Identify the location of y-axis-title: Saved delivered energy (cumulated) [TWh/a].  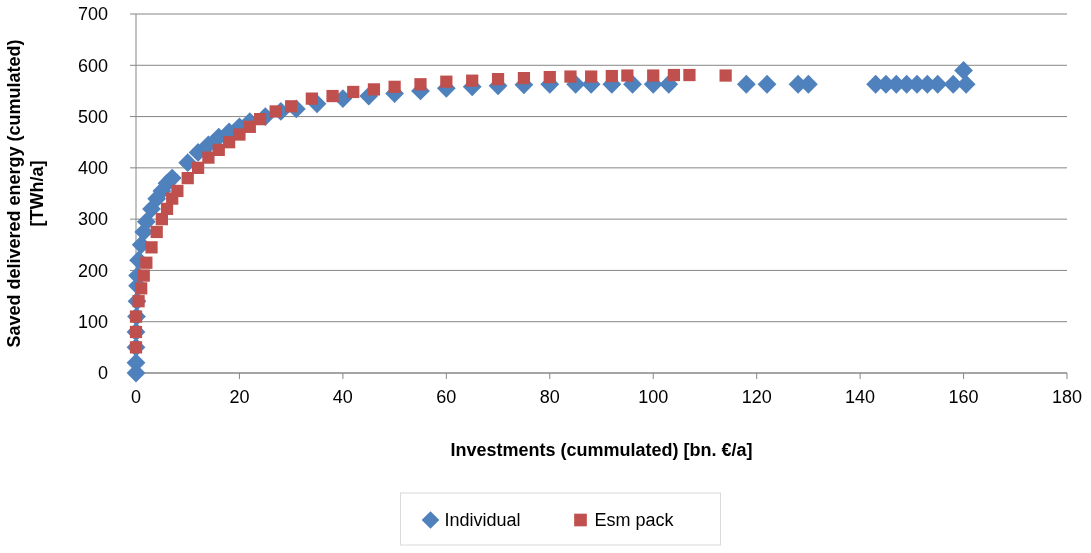
(25, 193).